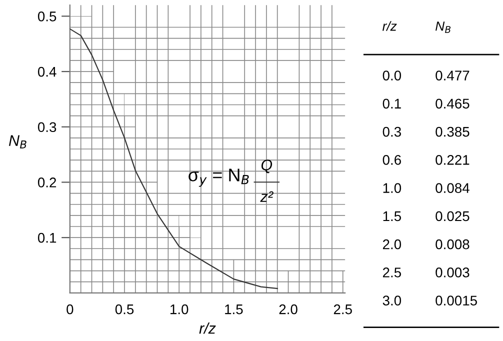 The height and width of the screenshot is (341, 503). I want to click on x-tick-label: 1.5, so click(234, 309).